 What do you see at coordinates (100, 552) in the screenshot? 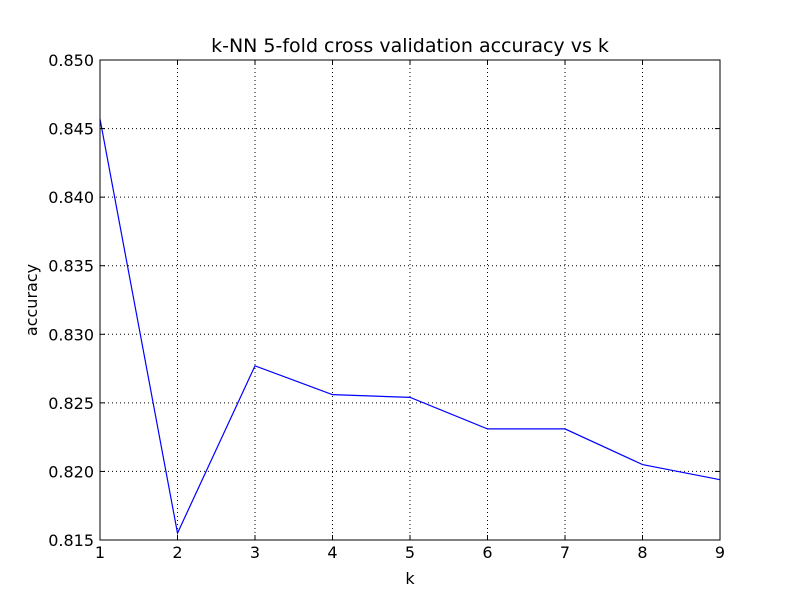
I see `x-tick-label: 1` at bounding box center [100, 552].